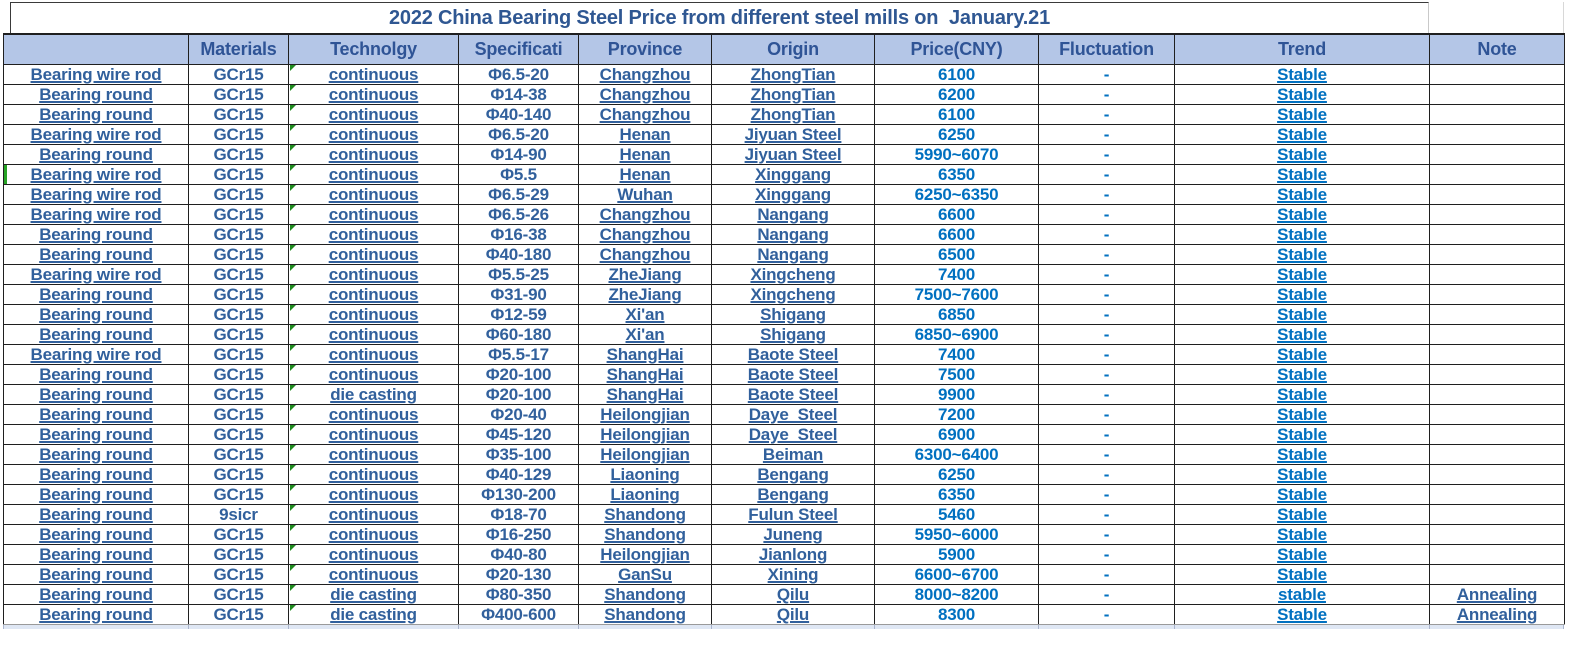 The height and width of the screenshot is (657, 1575). Describe the element at coordinates (956, 74) in the screenshot. I see `cell-price: 6100` at that location.